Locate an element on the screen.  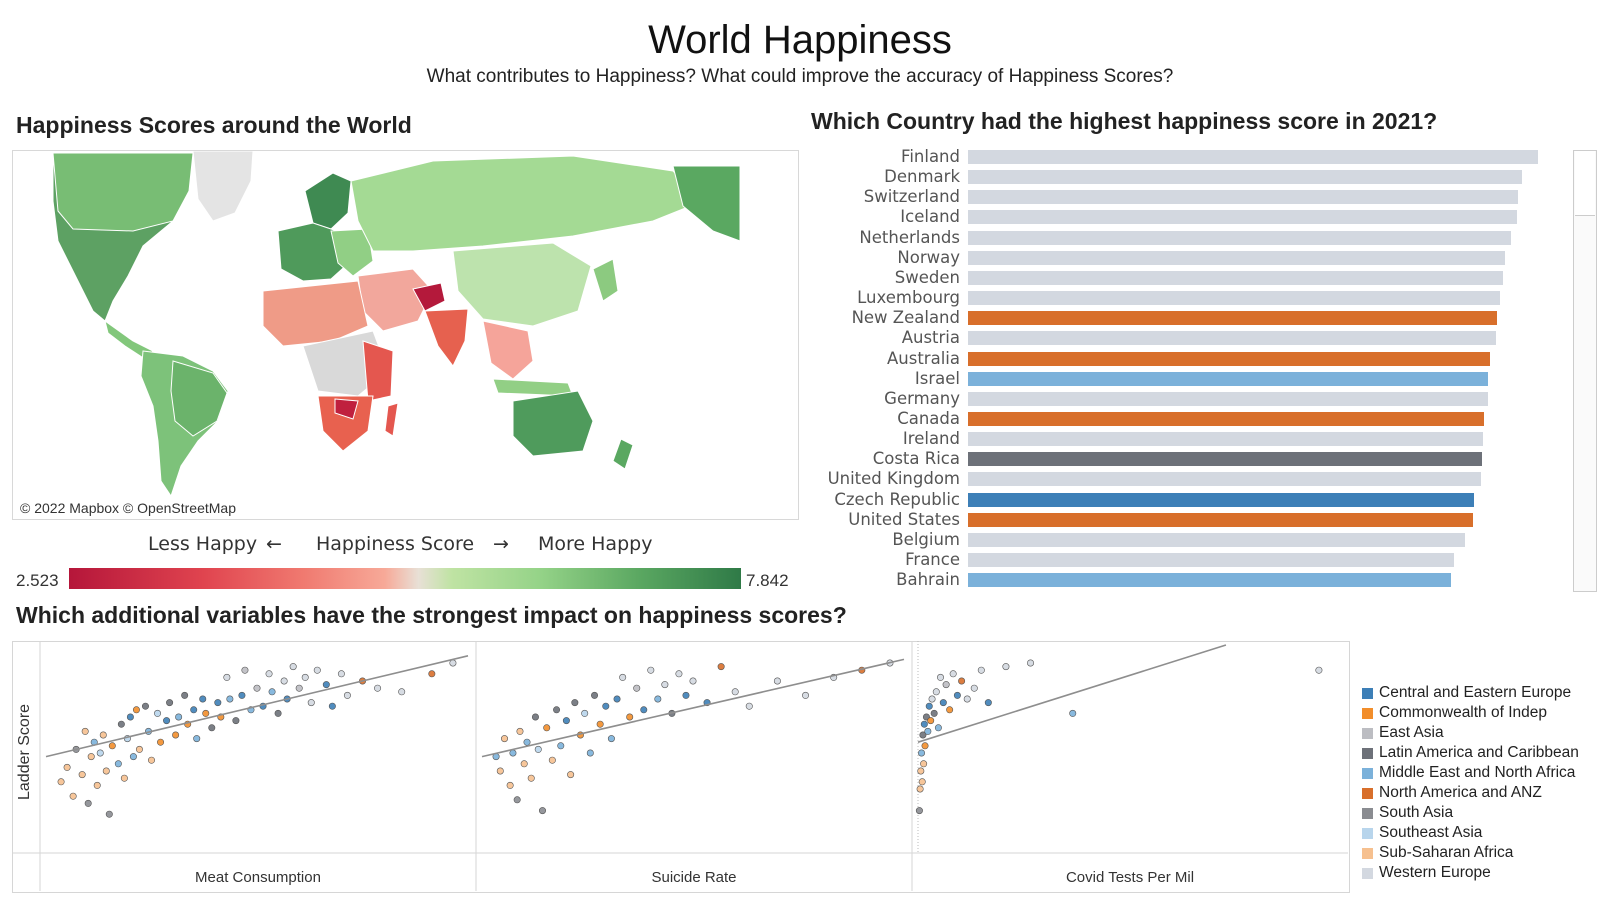
legend-label: Latin America and Caribbean is located at coordinates (1479, 752).